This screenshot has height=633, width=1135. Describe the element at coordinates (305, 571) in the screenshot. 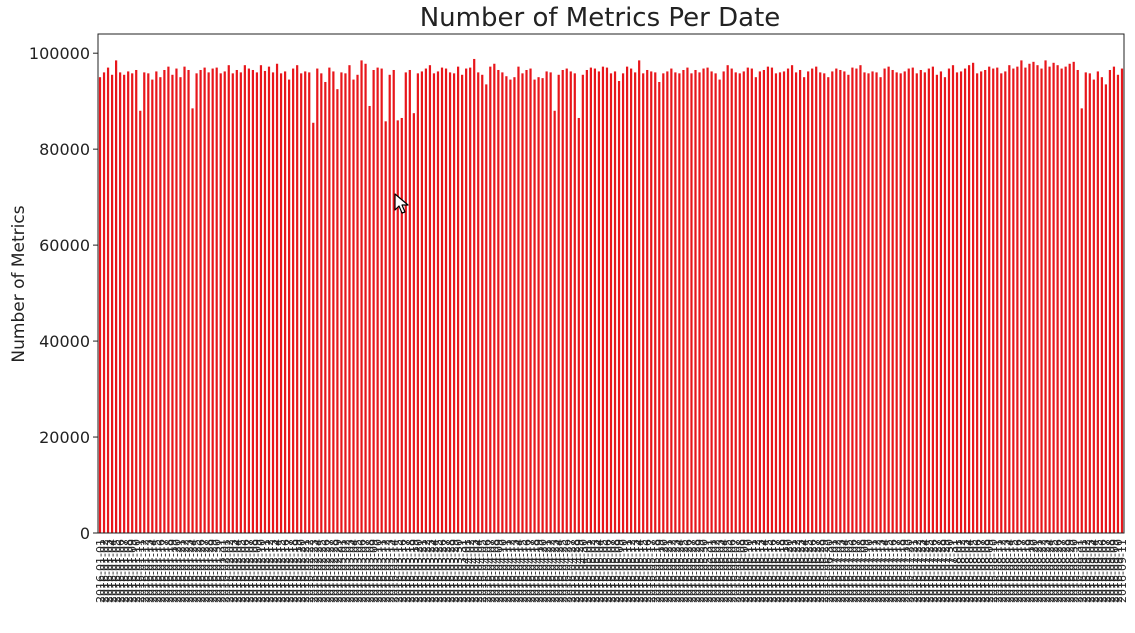

I see `x-tick-label: 2016-02-21` at that location.